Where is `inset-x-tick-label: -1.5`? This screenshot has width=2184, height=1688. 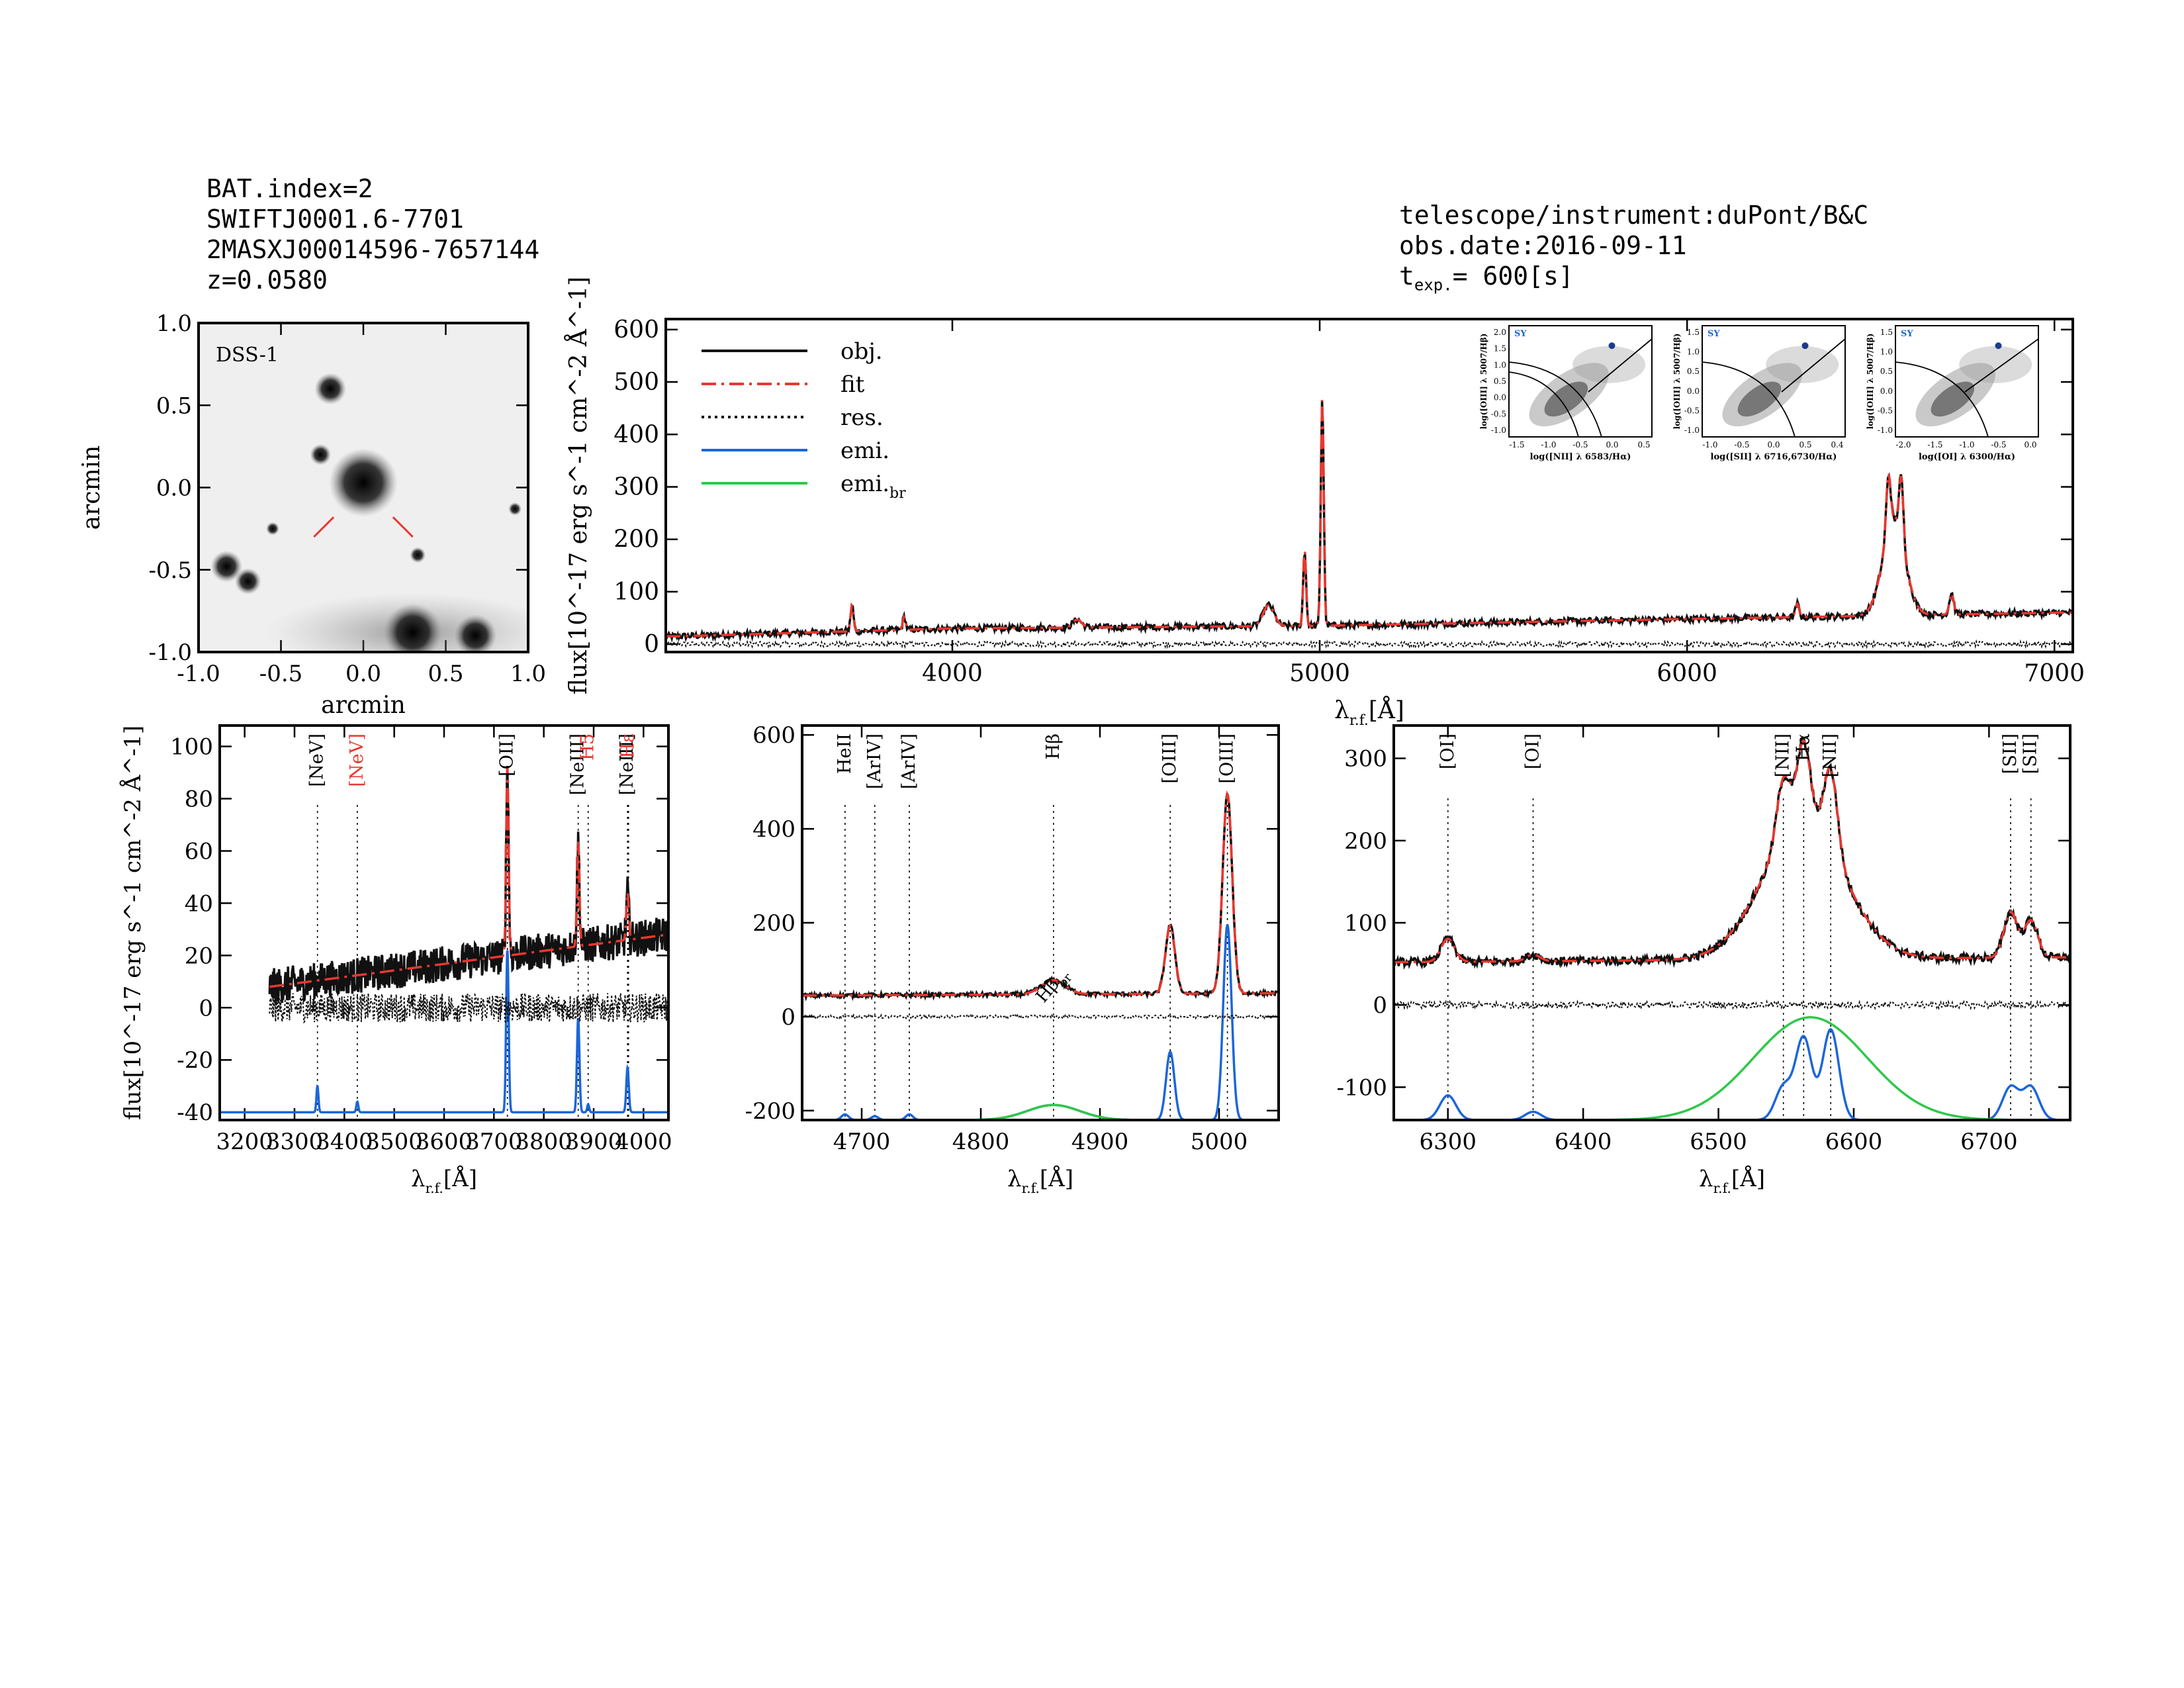
inset-x-tick-label: -1.5 is located at coordinates (1516, 444).